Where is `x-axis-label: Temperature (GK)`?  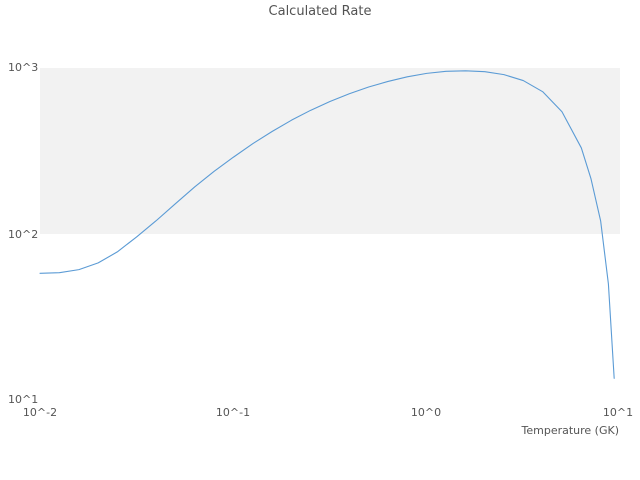 x-axis-label: Temperature (GK) is located at coordinates (570, 430).